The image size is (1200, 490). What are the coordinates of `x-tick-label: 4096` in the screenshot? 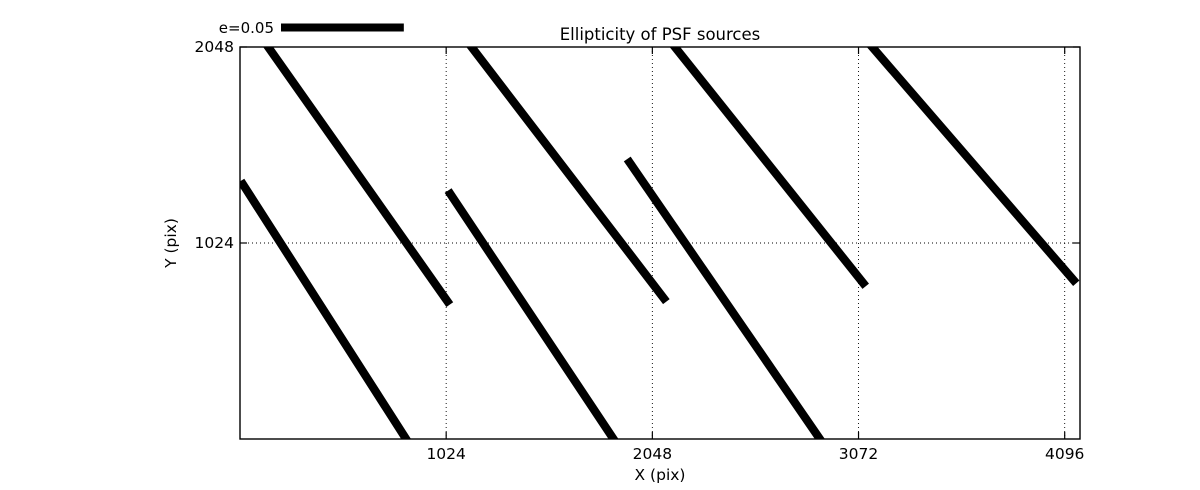 It's located at (1064, 454).